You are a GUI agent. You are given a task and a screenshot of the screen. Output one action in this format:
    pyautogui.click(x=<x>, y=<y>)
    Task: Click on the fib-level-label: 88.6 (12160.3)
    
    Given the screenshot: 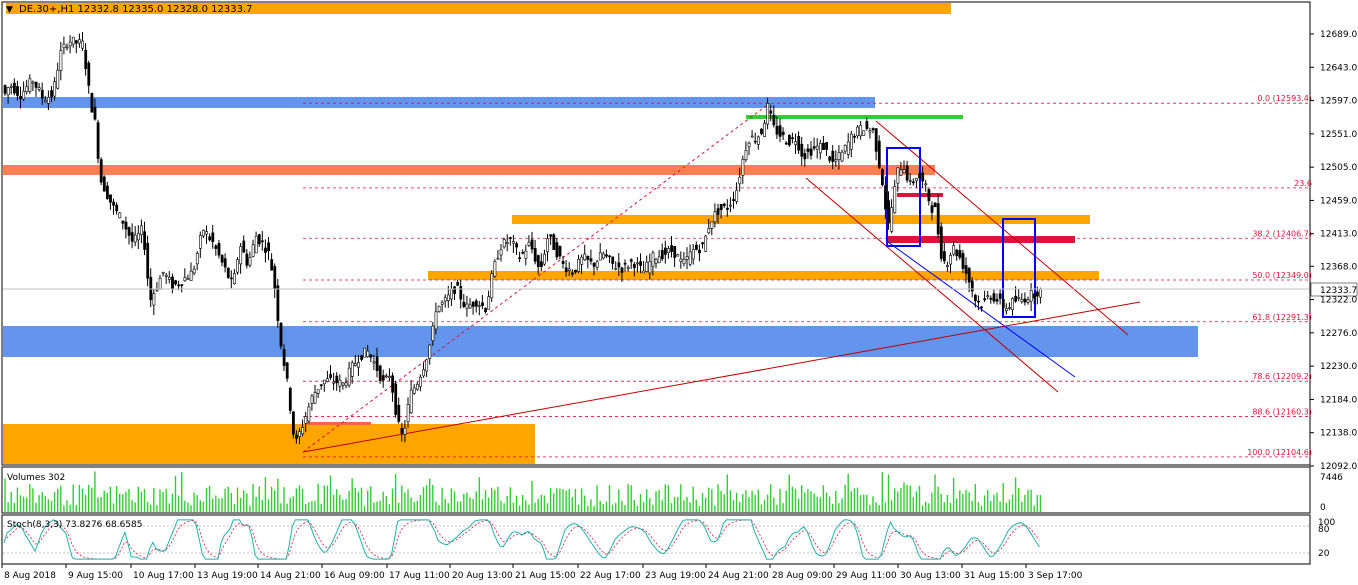 What is the action you would take?
    pyautogui.click(x=1282, y=412)
    